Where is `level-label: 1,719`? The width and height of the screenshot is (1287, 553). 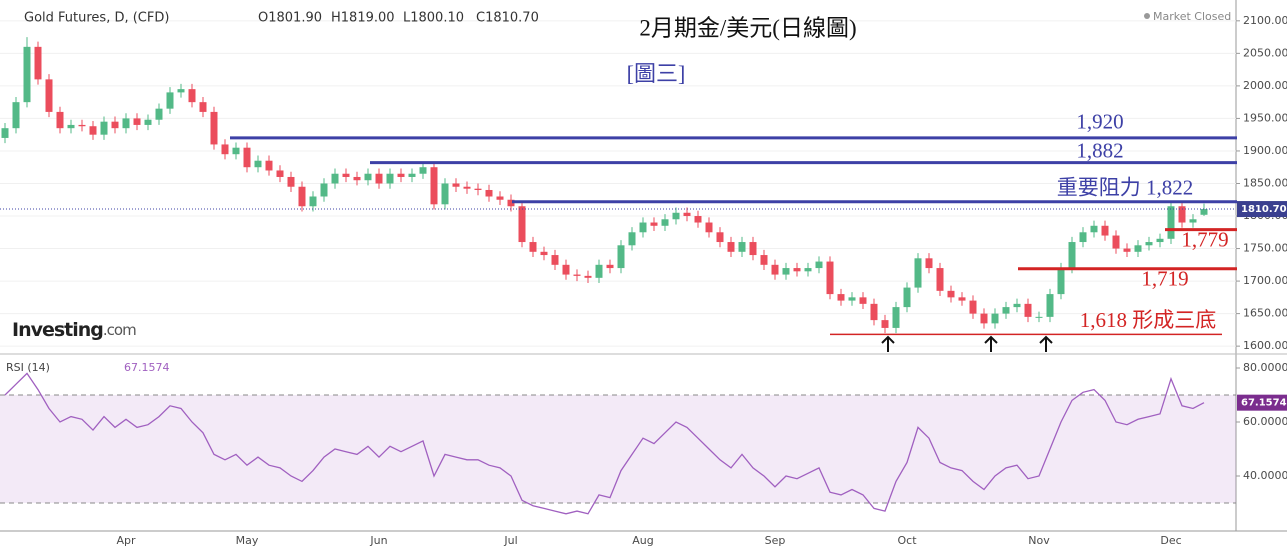 level-label: 1,719 is located at coordinates (1164, 279).